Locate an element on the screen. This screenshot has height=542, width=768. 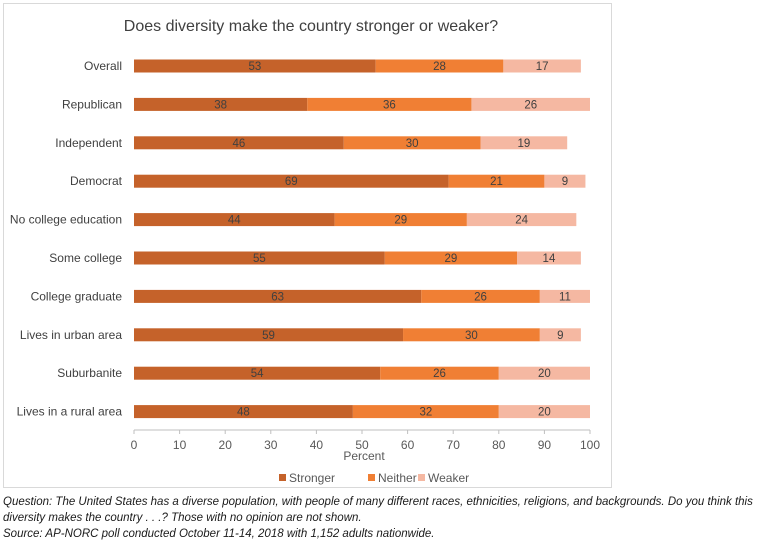
category-label-lives-in-urban-area: Lives in urban area is located at coordinates (71, 335).